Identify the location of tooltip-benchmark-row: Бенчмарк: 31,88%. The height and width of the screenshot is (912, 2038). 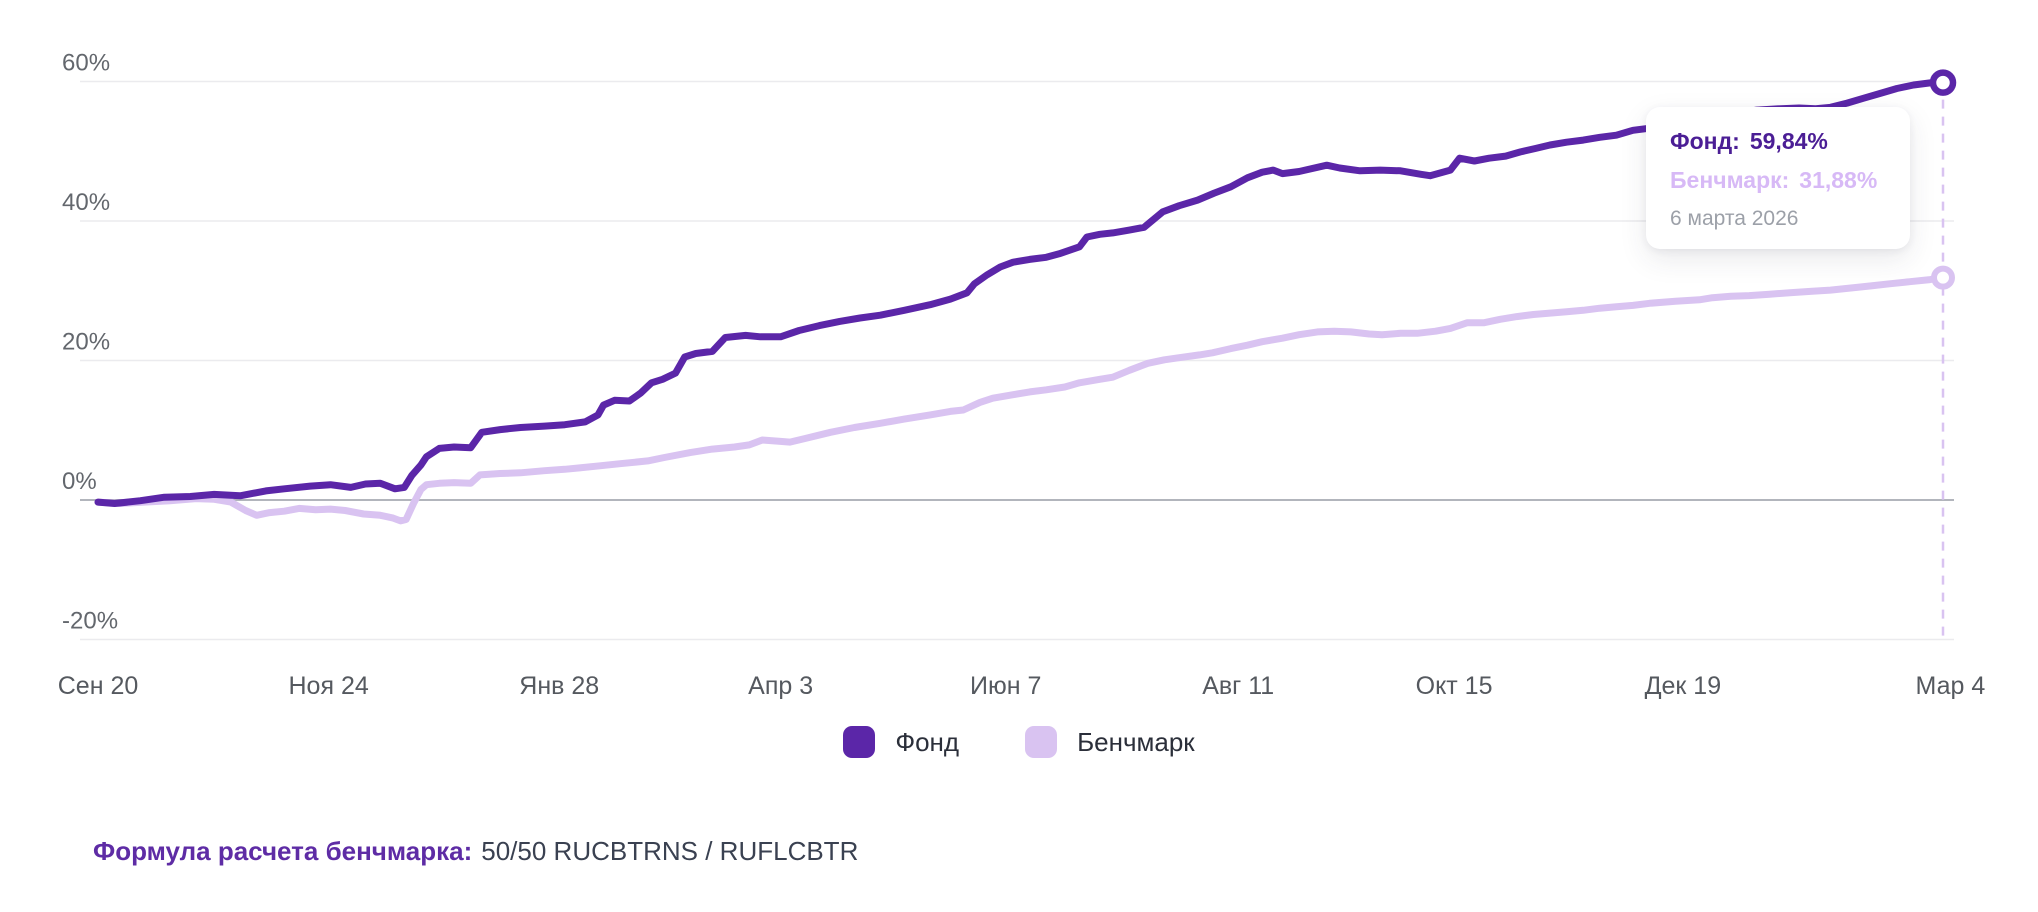
(1778, 180).